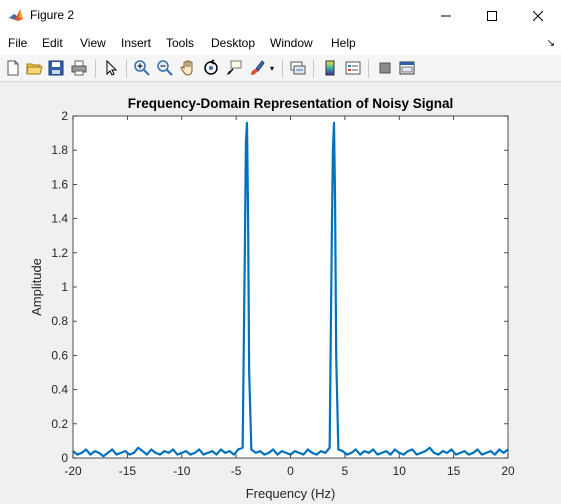 This screenshot has height=504, width=561. Describe the element at coordinates (550, 43) in the screenshot. I see `dock-arrow-icon: ↘` at that location.